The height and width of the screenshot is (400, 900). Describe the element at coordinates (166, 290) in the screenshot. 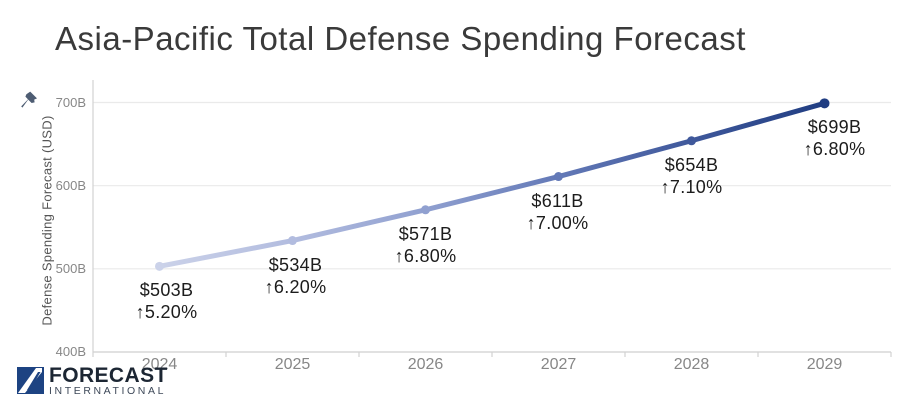

I see `data-value-label: $503B` at that location.